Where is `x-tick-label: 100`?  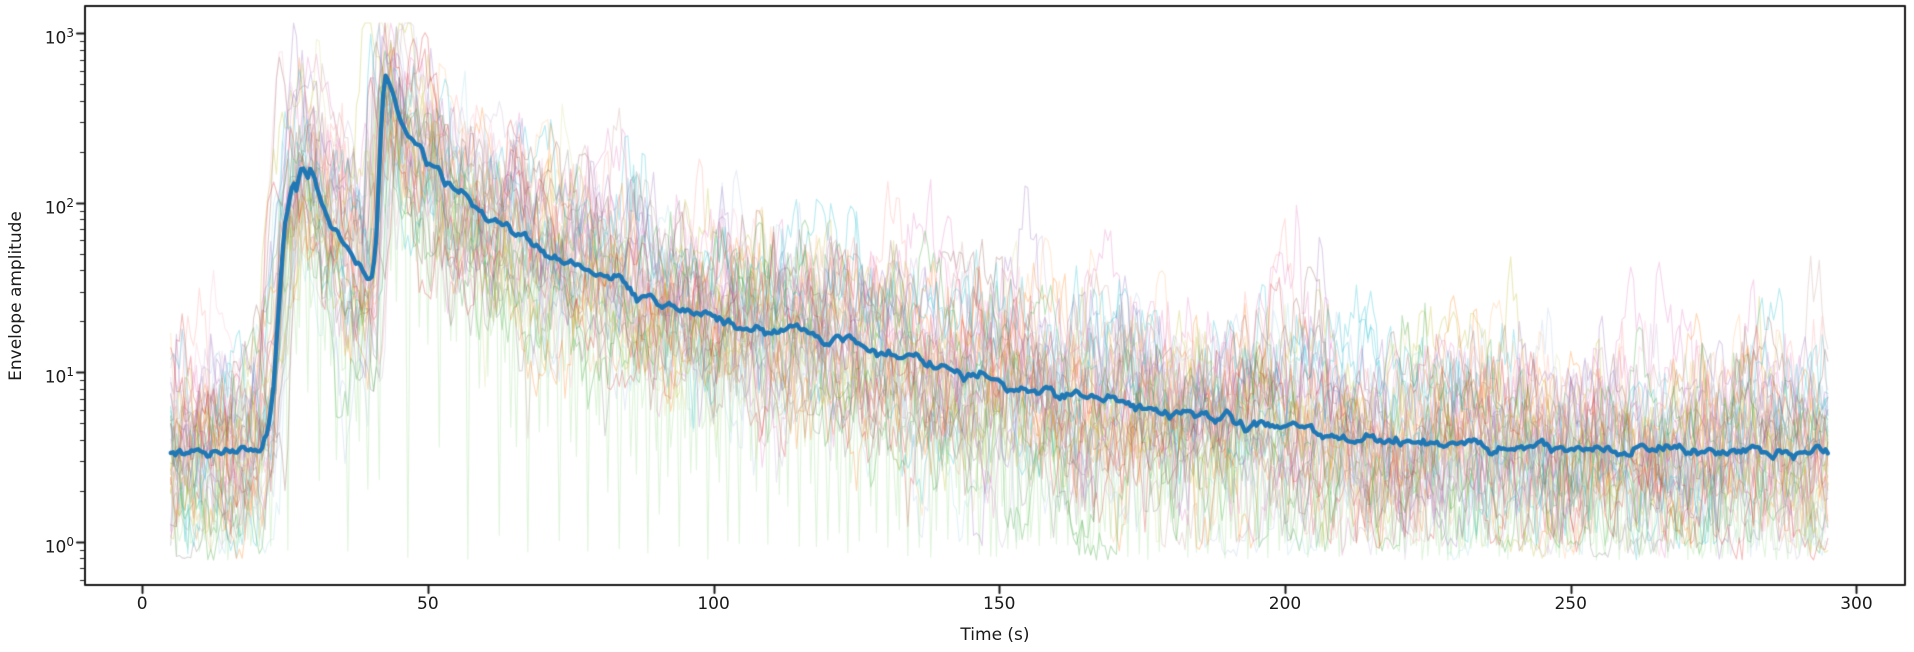 x-tick-label: 100 is located at coordinates (713, 604).